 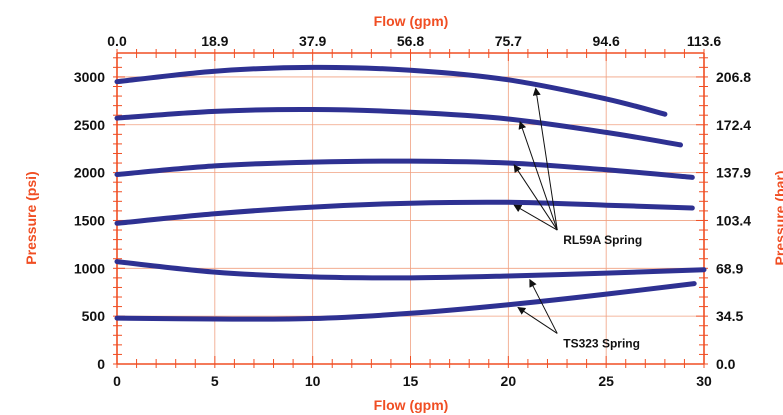 I want to click on y2-tick-label: 137.9, so click(x=733, y=173).